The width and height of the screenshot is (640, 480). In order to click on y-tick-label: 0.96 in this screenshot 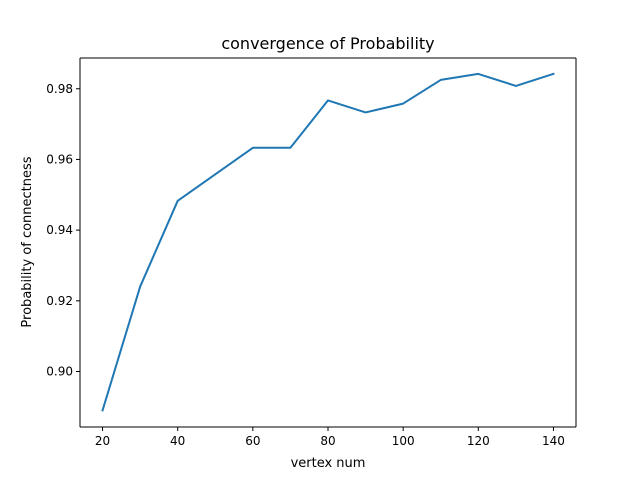, I will do `click(59, 159)`.